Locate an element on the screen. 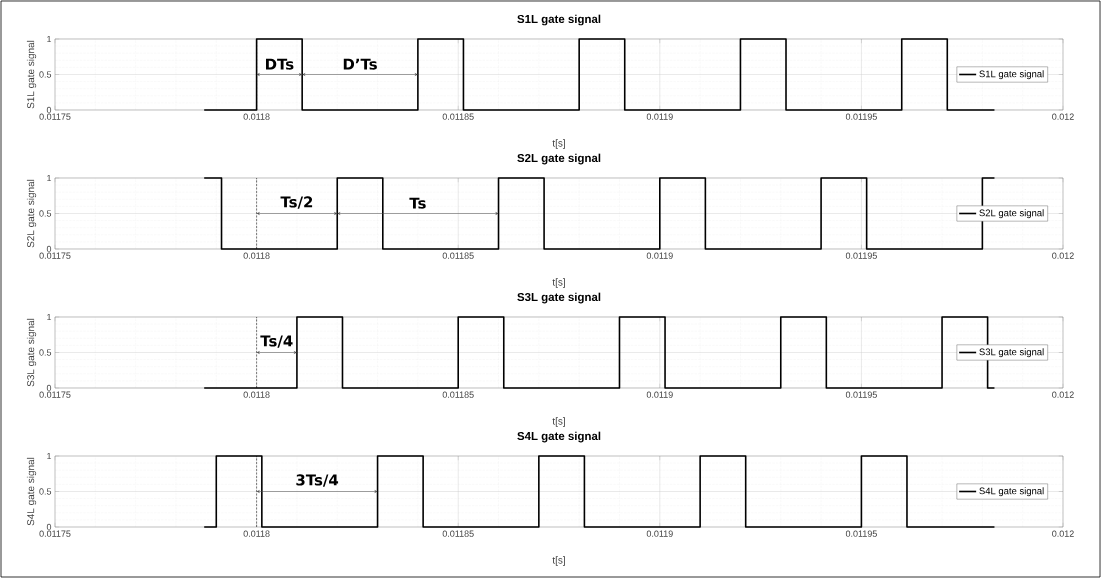  annotation: 3Ts/4 is located at coordinates (317, 480).